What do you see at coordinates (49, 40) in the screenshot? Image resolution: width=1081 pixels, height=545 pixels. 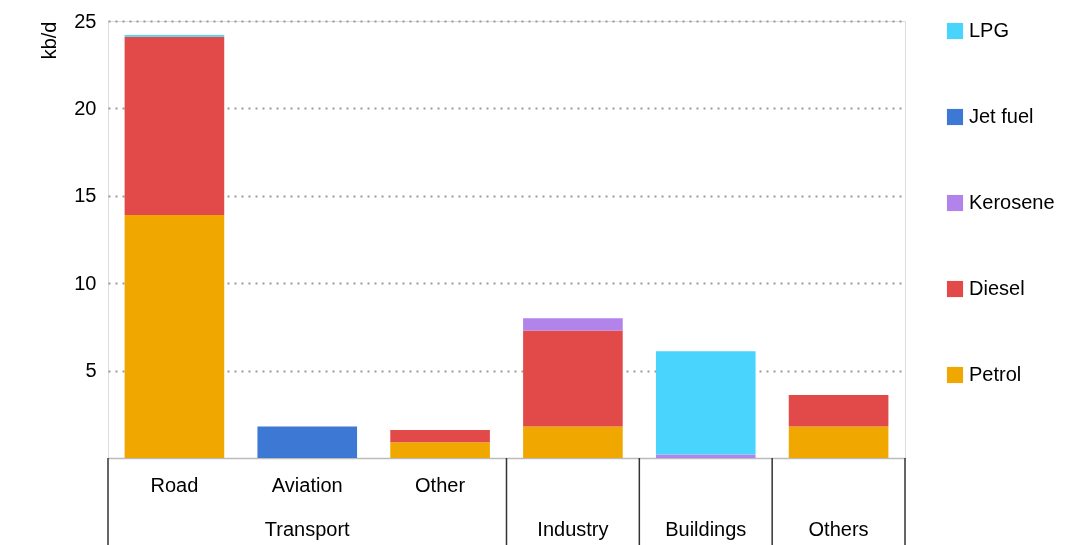 I see `y-axis-title: kb/d` at bounding box center [49, 40].